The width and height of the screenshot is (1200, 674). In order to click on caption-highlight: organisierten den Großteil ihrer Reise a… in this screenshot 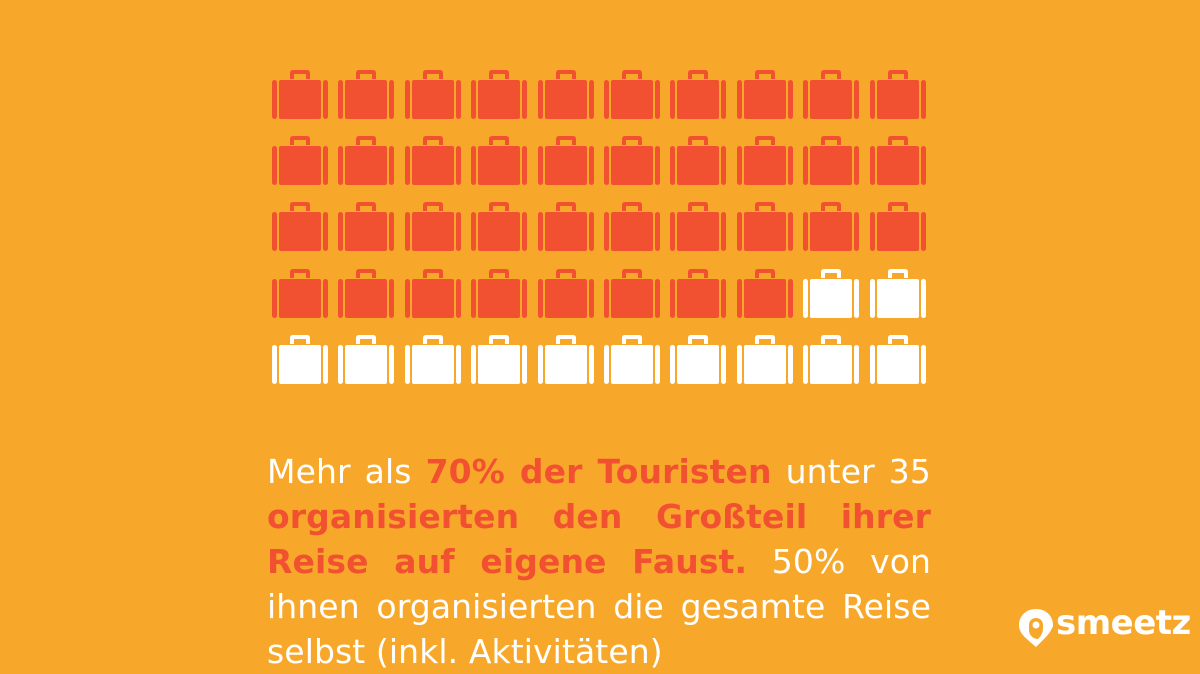, I will do `click(599, 539)`.